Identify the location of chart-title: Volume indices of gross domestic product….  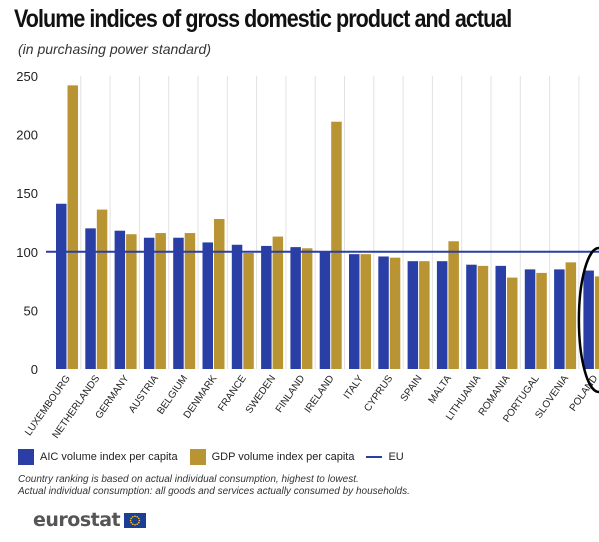
(265, 19).